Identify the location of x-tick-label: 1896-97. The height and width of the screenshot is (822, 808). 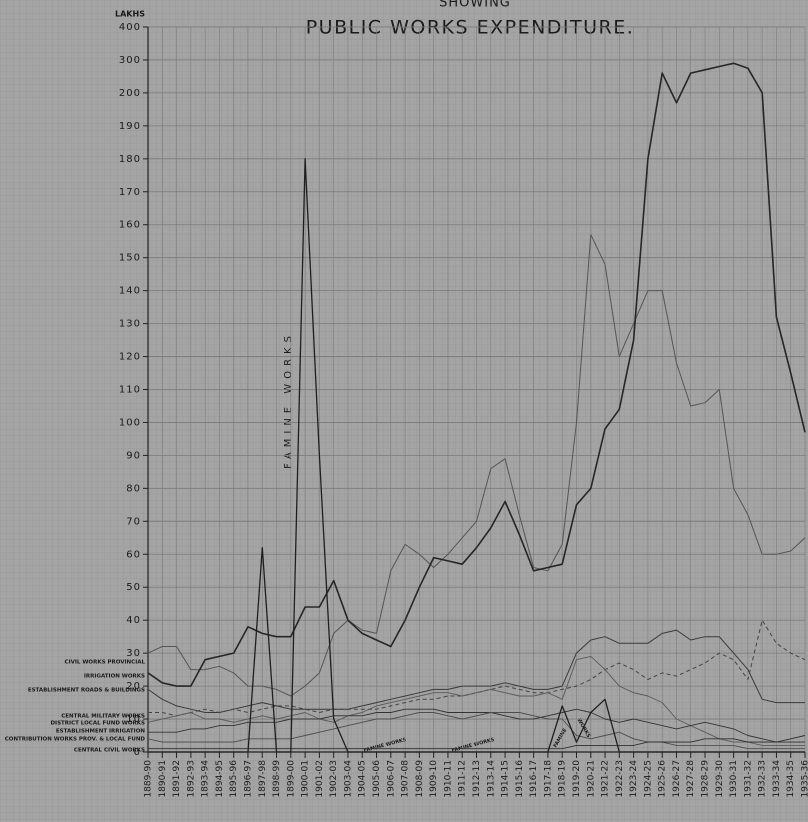
(248, 779).